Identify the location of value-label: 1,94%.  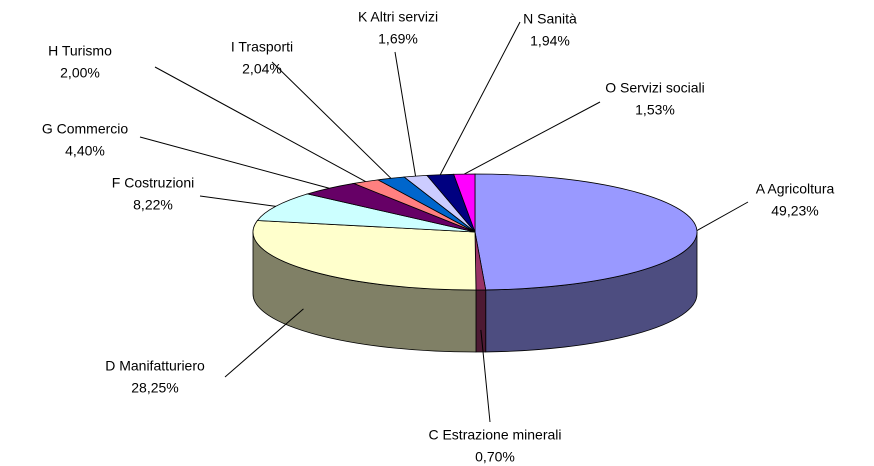
(550, 41).